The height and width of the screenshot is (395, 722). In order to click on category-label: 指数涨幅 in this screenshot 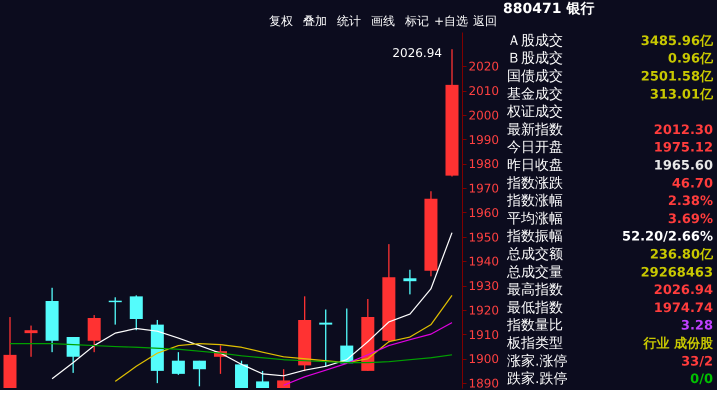, I will do `click(534, 201)`.